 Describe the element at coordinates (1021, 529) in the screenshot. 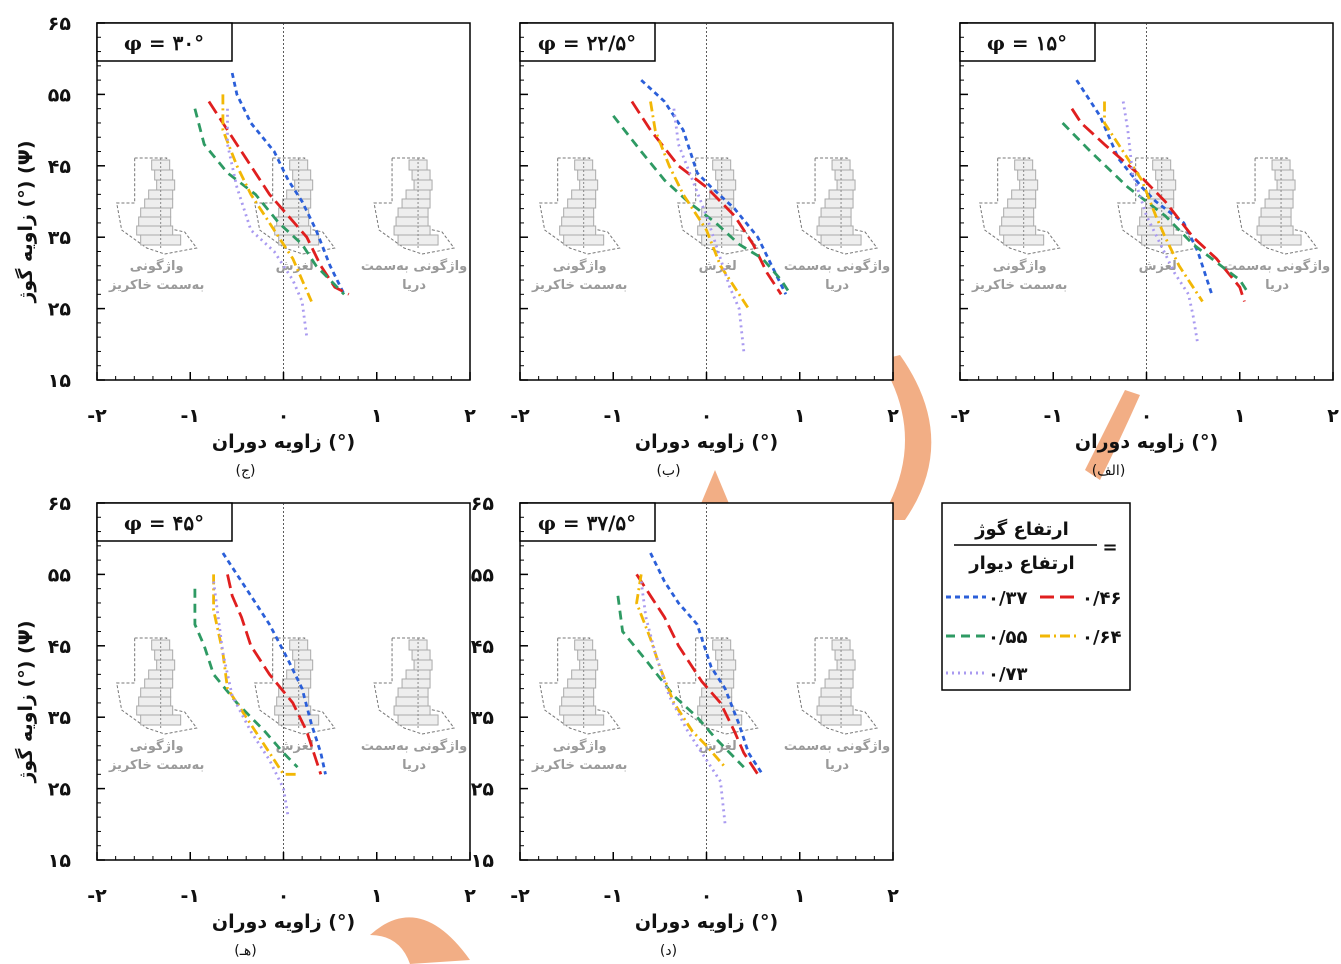

I see `legend-numerator: ارتفاع گوژ` at that location.